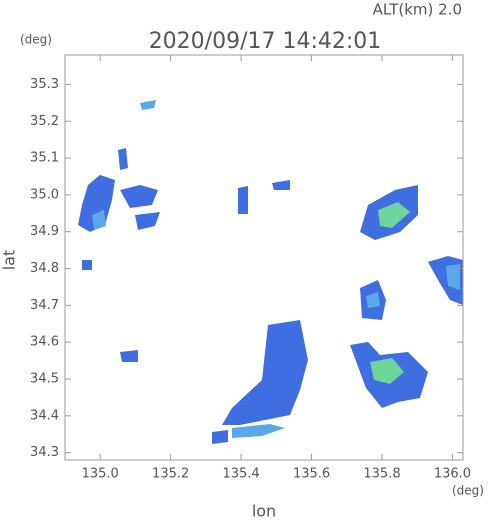  What do you see at coordinates (9, 260) in the screenshot?
I see `y-axis-label: lat` at bounding box center [9, 260].